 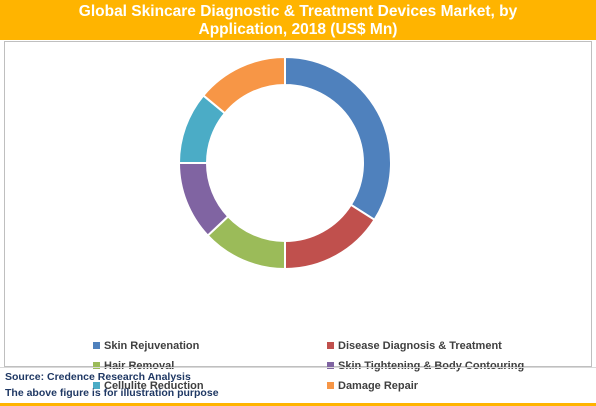 I want to click on legend-label: Cellulite Reduction, so click(x=154, y=386).